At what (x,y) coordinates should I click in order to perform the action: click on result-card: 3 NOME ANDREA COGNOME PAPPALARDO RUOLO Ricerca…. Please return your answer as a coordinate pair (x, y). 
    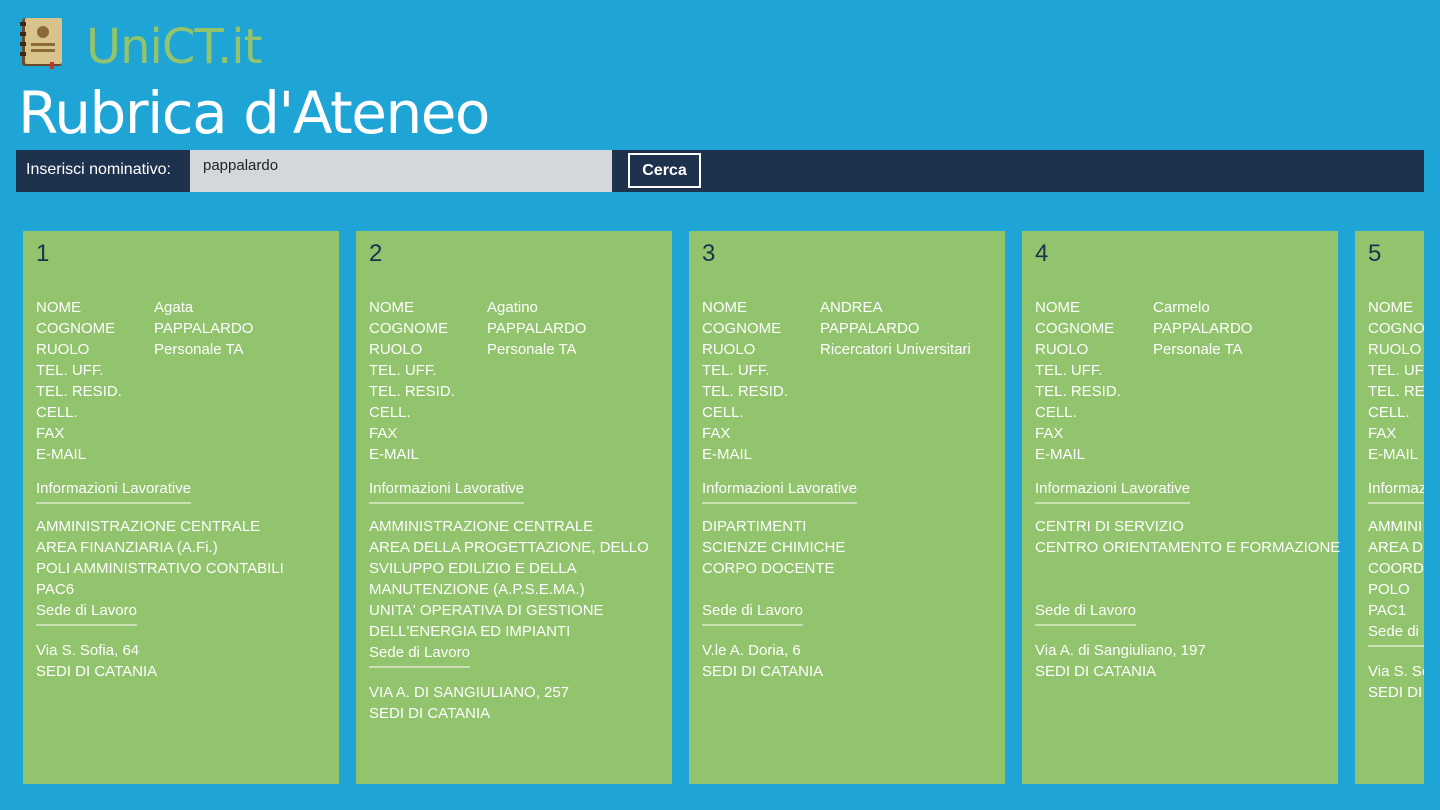
    Looking at the image, I should click on (847, 507).